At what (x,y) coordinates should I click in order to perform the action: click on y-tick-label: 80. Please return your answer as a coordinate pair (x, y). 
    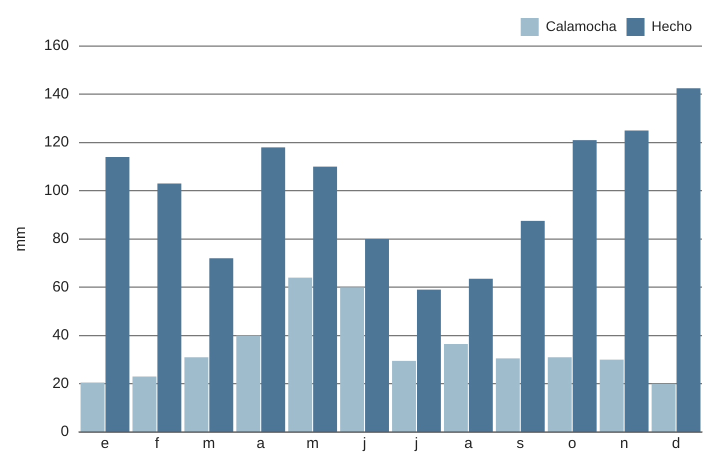
    Looking at the image, I should click on (61, 239).